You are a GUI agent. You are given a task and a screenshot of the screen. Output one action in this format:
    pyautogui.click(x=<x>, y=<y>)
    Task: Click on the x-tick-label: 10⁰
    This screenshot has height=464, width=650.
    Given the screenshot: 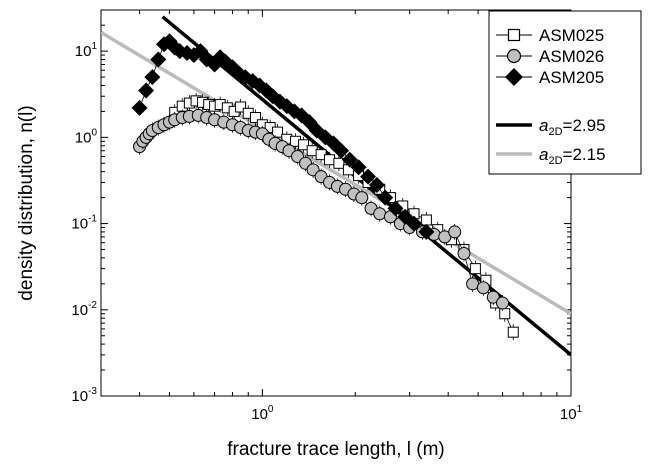 What is the action you would take?
    pyautogui.click(x=262, y=413)
    